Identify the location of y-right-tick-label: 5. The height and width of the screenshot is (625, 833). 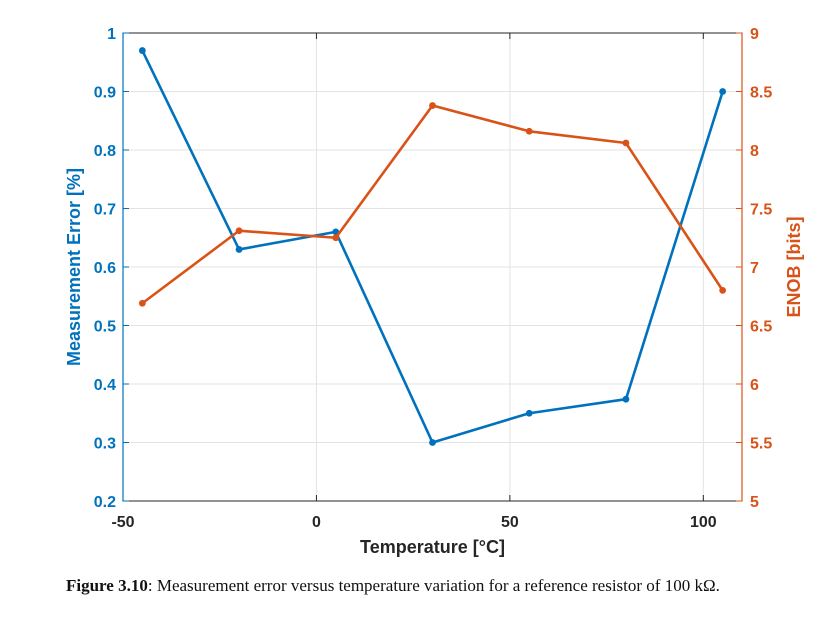
(754, 502).